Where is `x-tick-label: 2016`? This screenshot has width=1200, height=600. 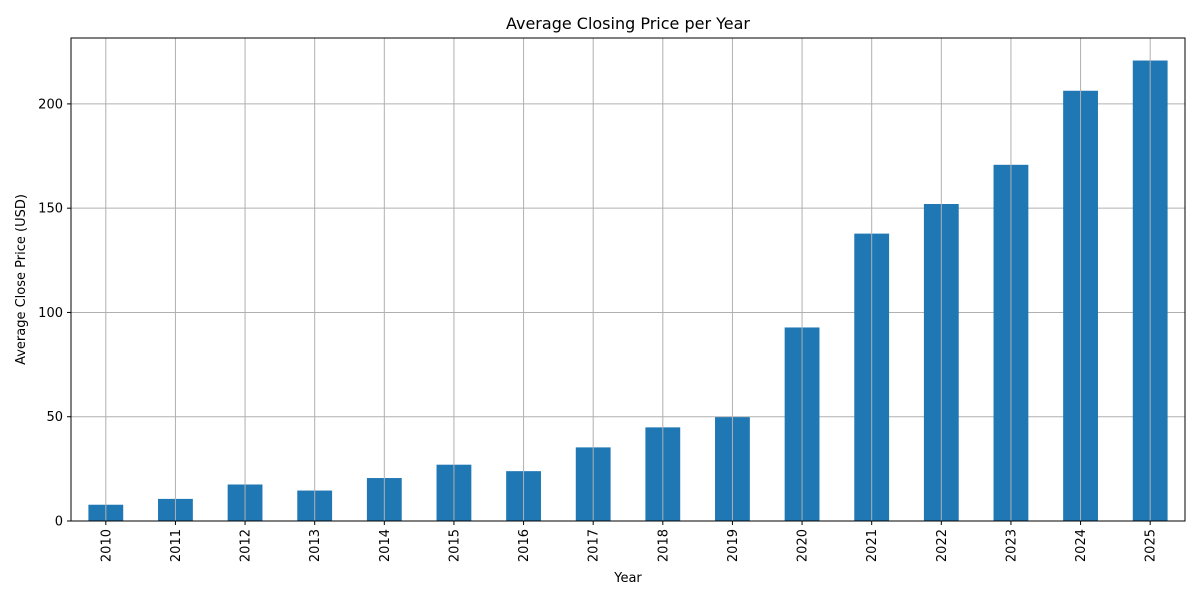
x-tick-label: 2016 is located at coordinates (524, 545).